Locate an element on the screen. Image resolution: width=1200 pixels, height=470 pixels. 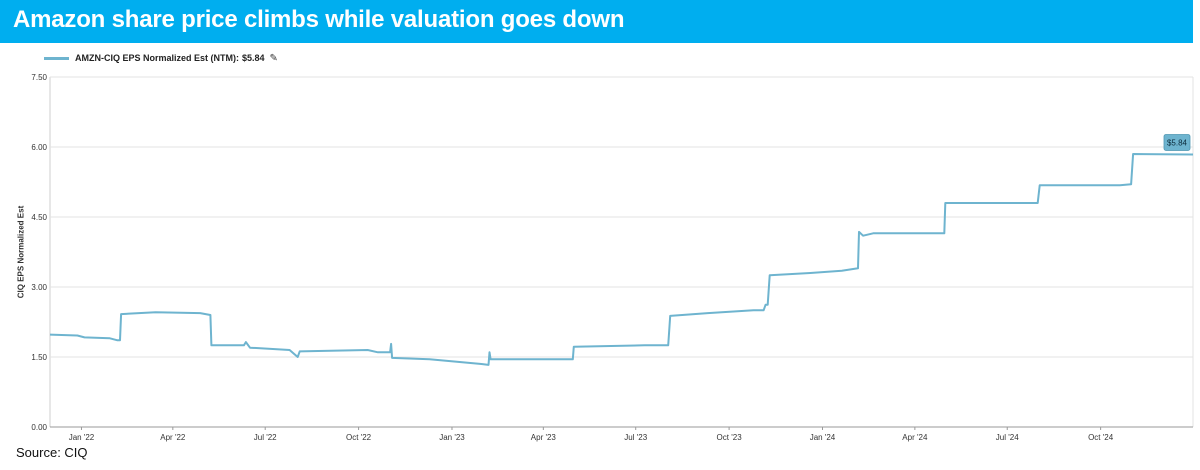
end-value-badge-label: $5.84 is located at coordinates (1177, 142).